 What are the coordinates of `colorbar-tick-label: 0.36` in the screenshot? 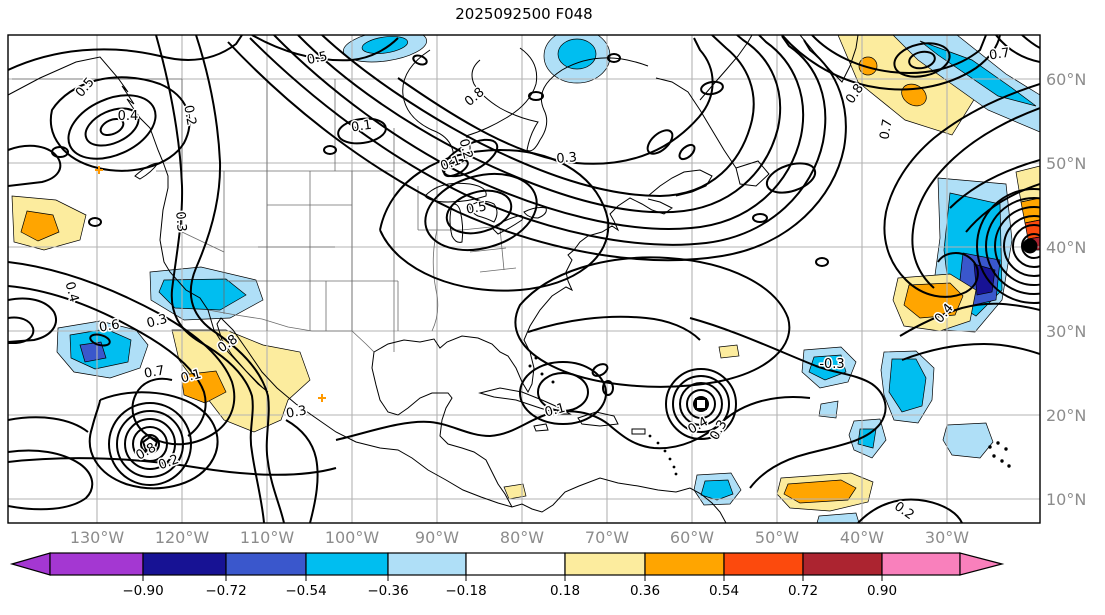 It's located at (645, 591).